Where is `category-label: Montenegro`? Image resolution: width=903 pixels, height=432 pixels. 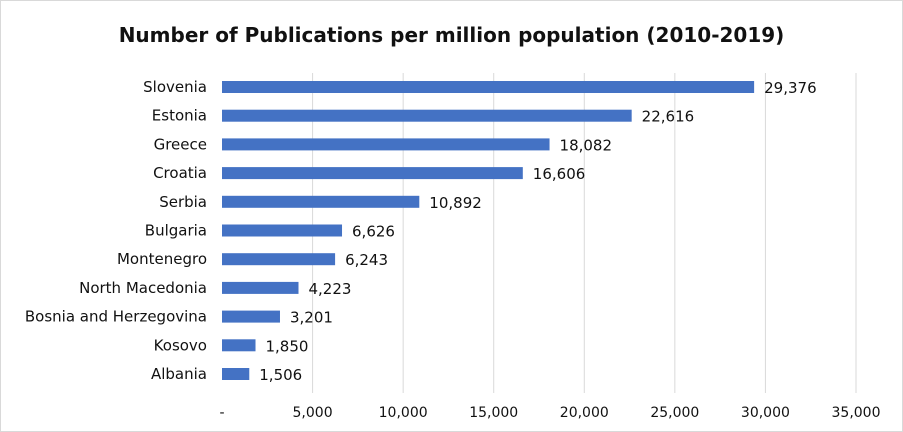
category-label: Montenegro is located at coordinates (162, 259).